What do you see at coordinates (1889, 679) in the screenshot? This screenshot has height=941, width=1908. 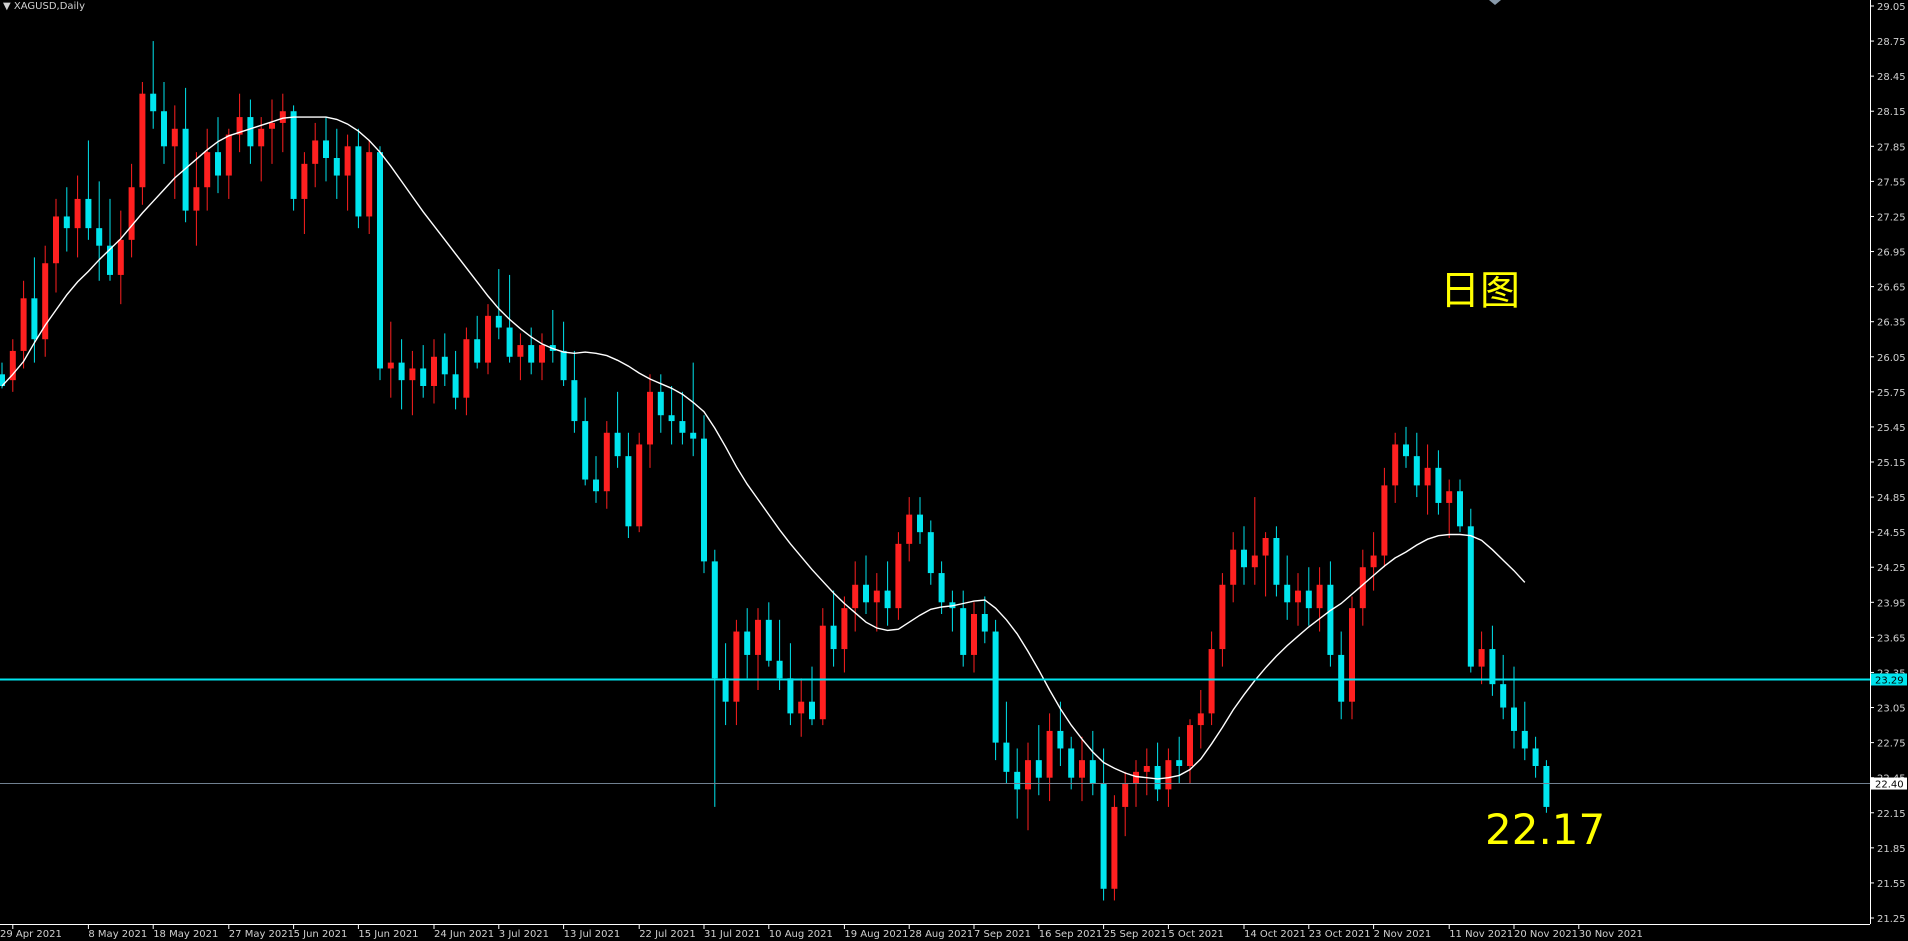 I see `level-price-tag: 23.29` at bounding box center [1889, 679].